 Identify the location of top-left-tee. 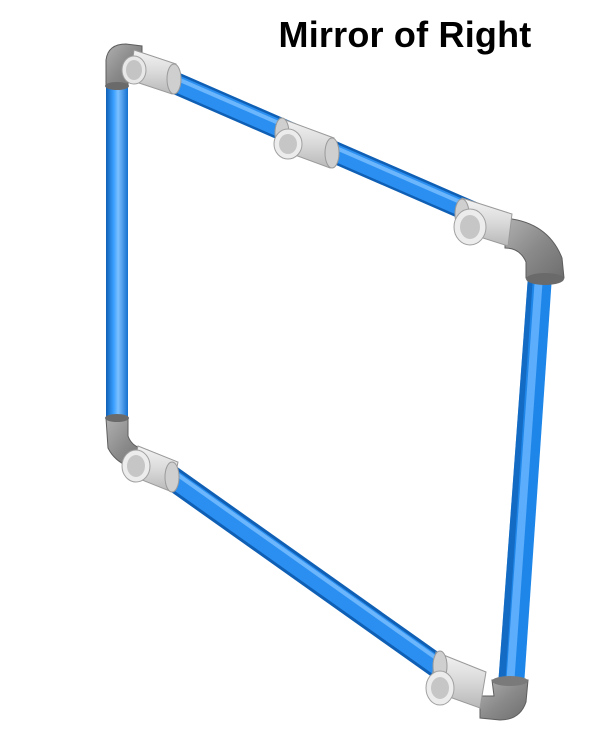
(151, 72).